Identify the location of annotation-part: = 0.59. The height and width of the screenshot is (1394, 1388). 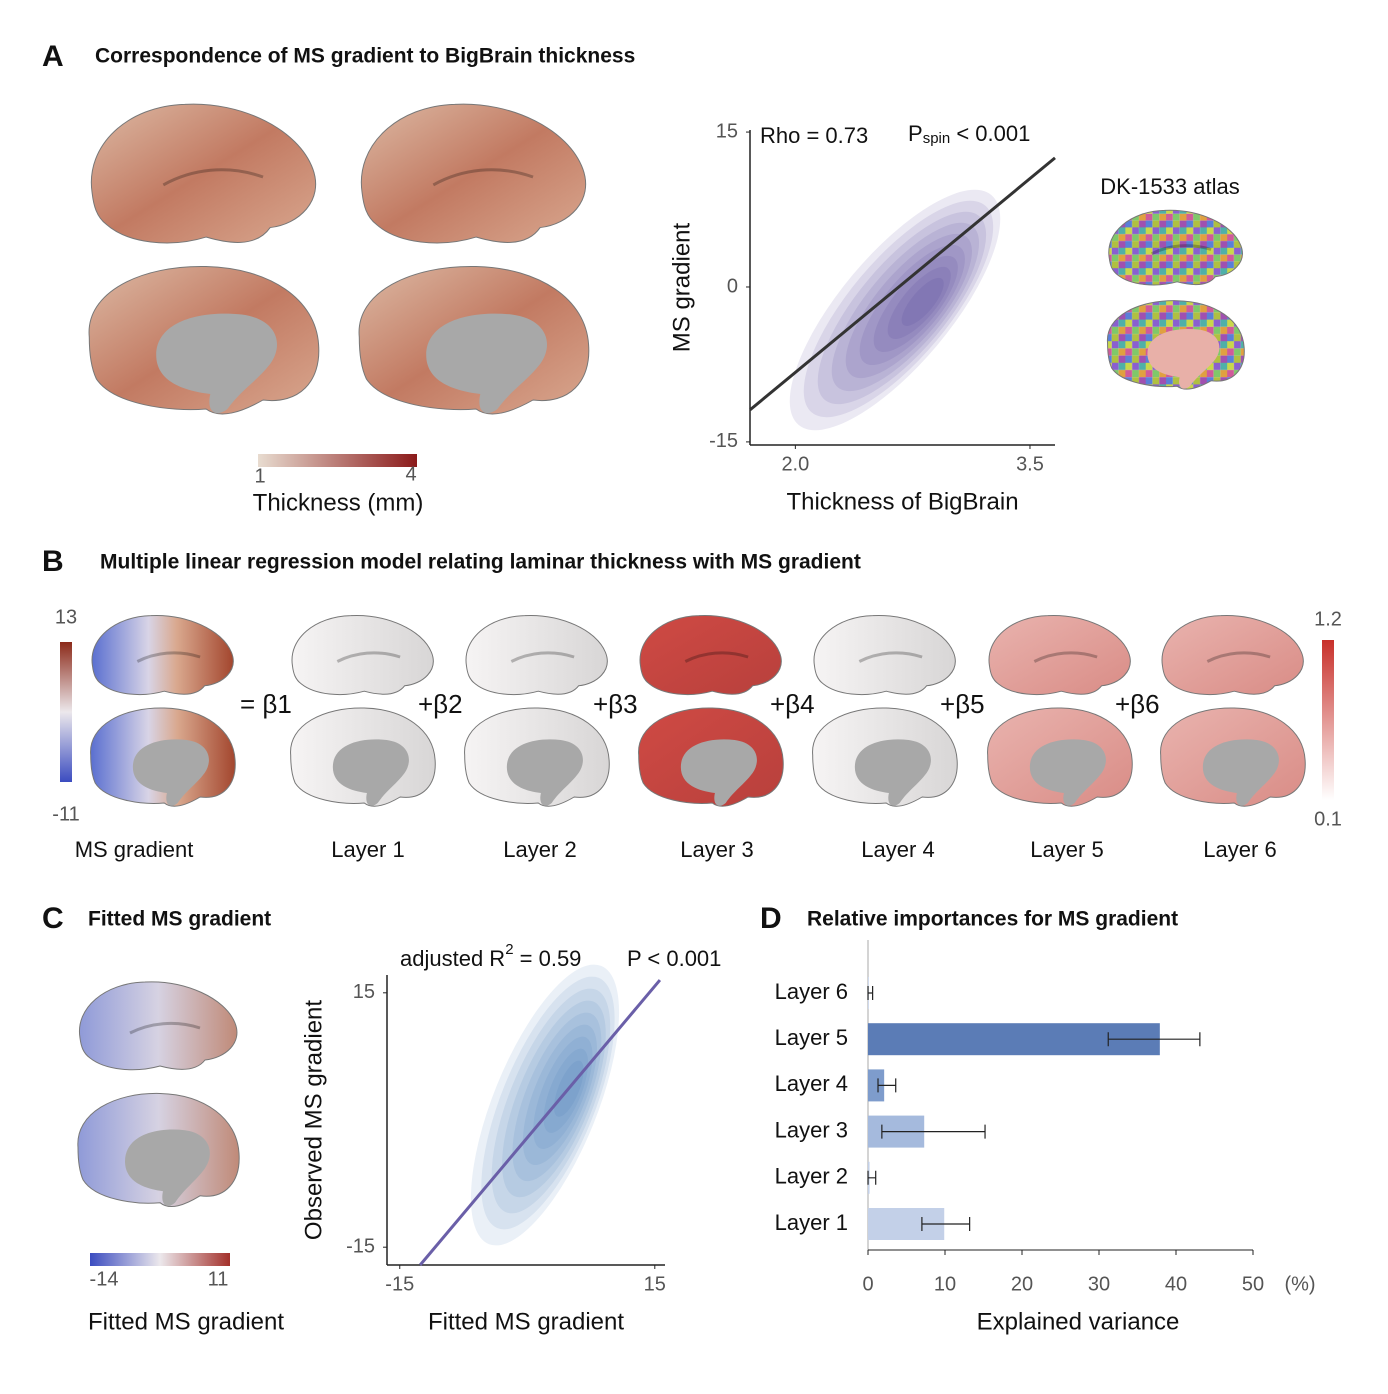
(548, 958).